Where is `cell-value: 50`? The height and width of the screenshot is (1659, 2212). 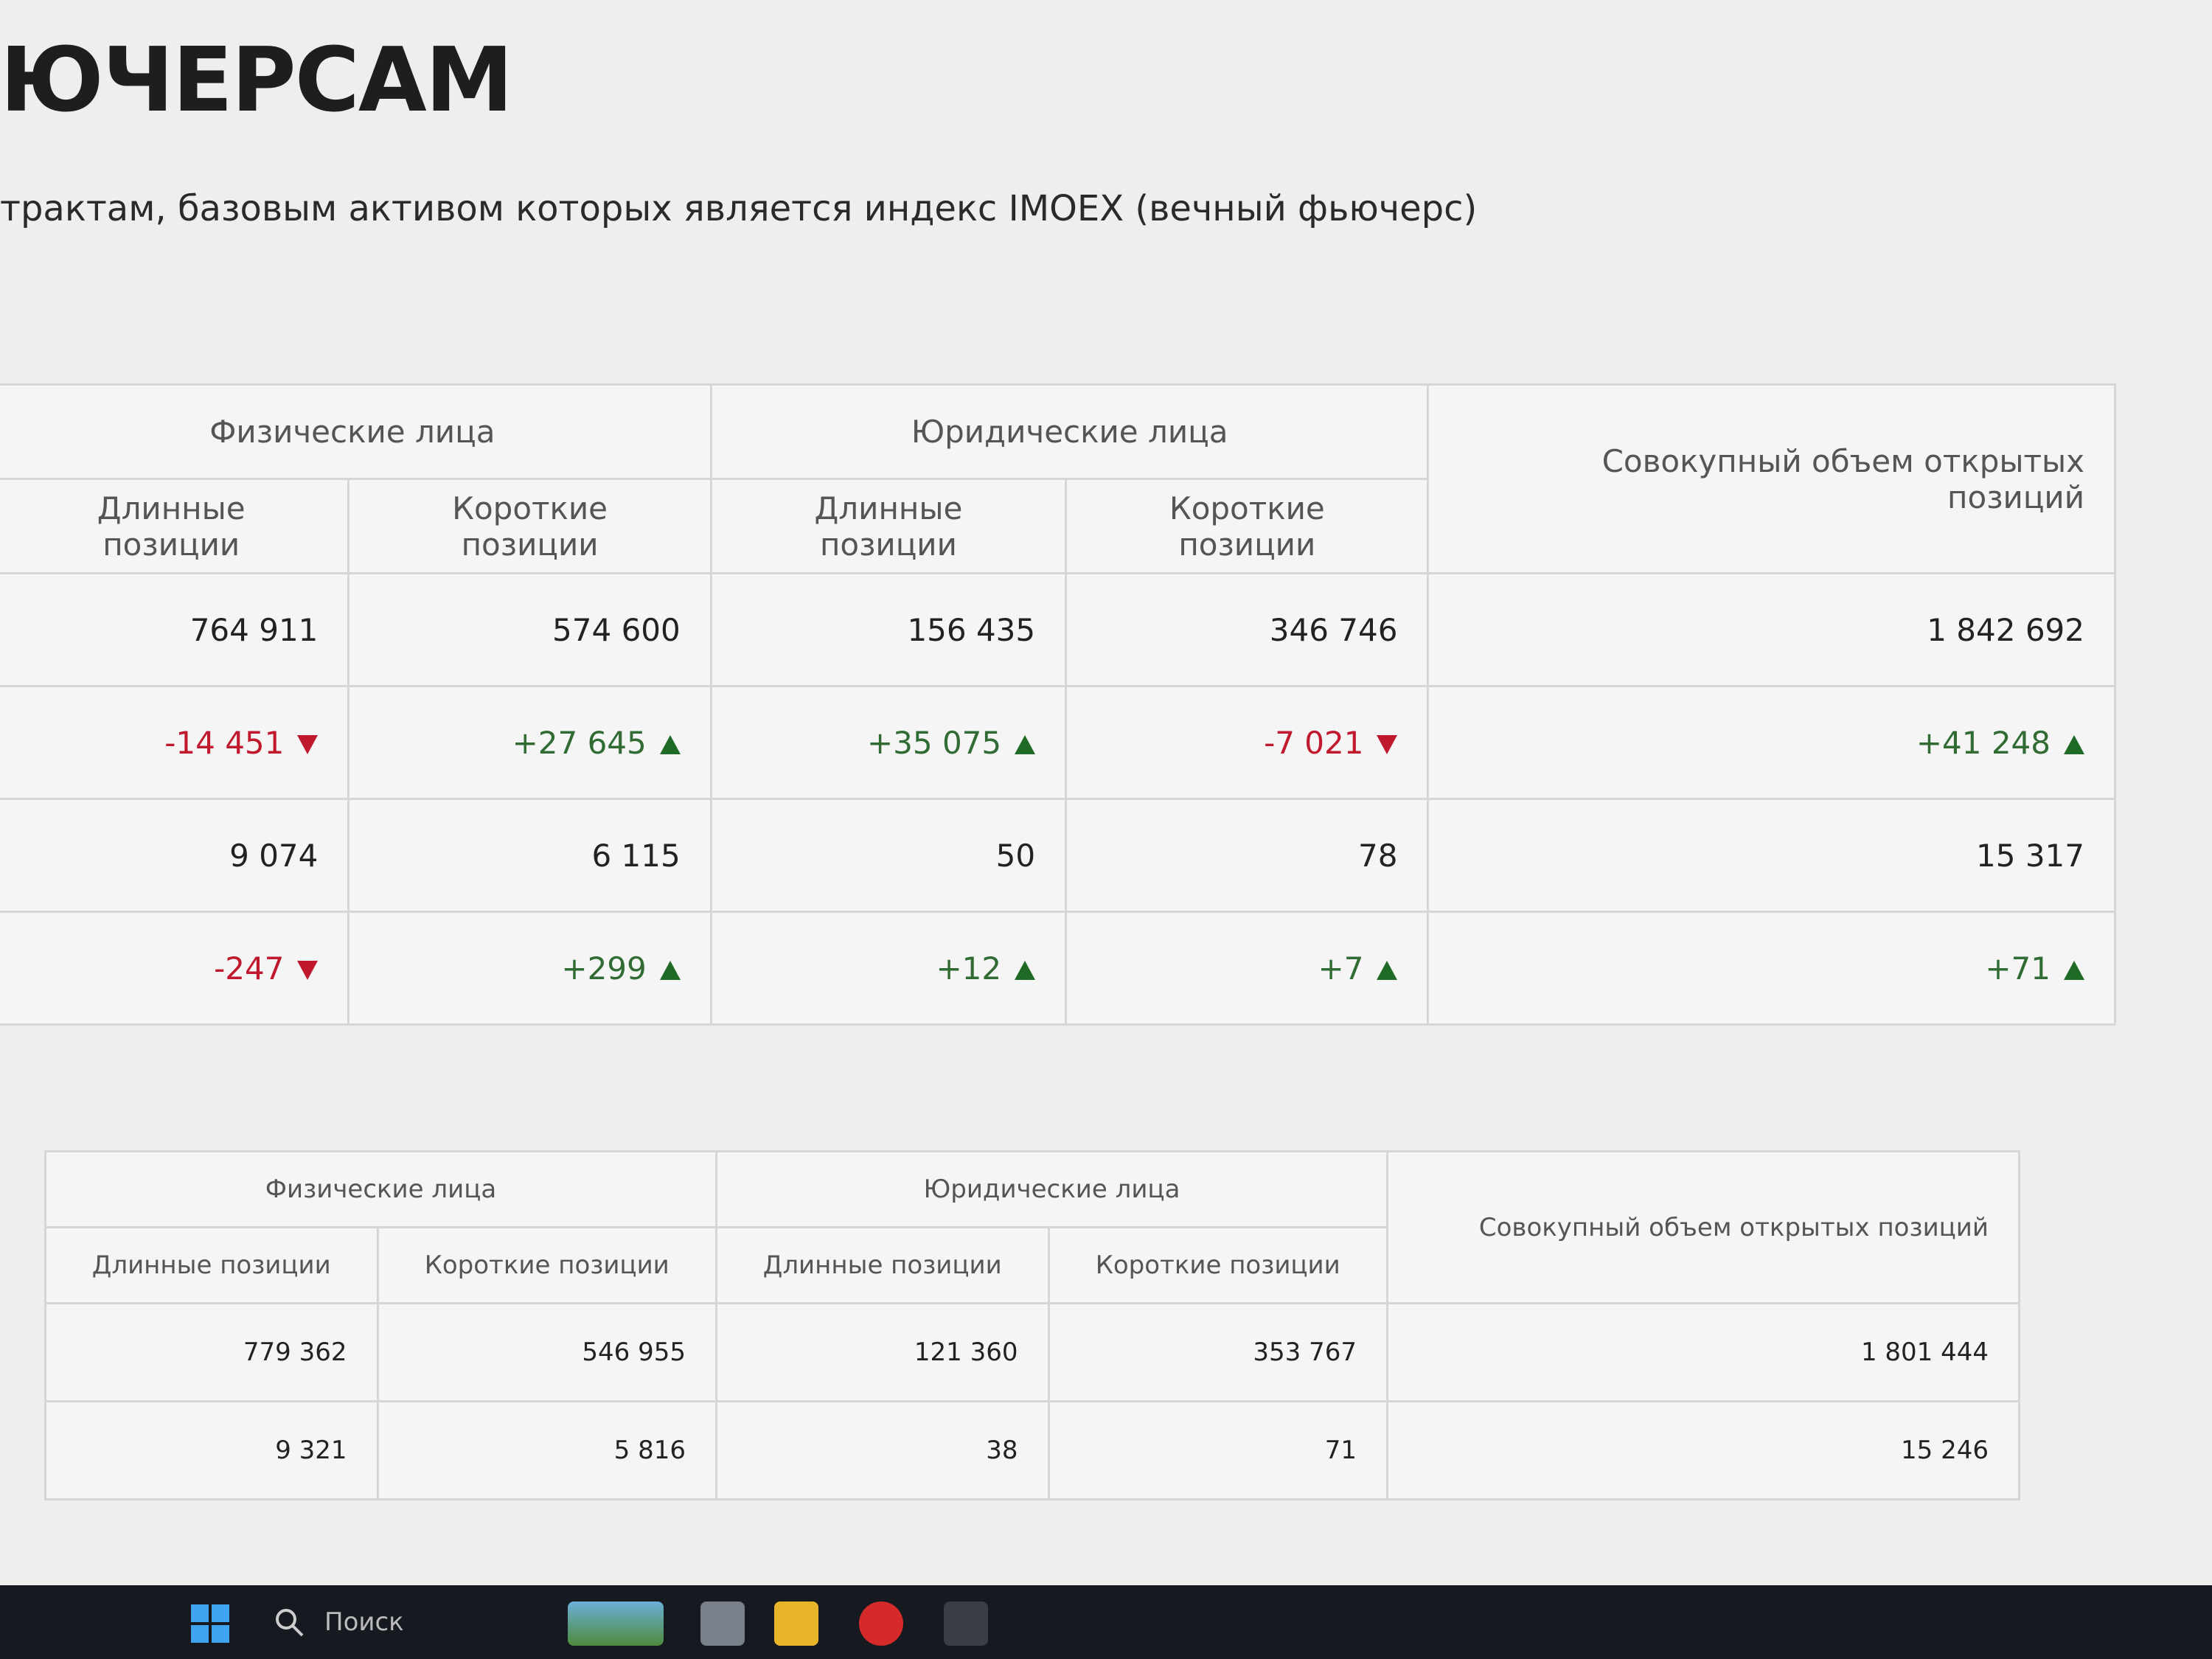 cell-value: 50 is located at coordinates (1015, 855).